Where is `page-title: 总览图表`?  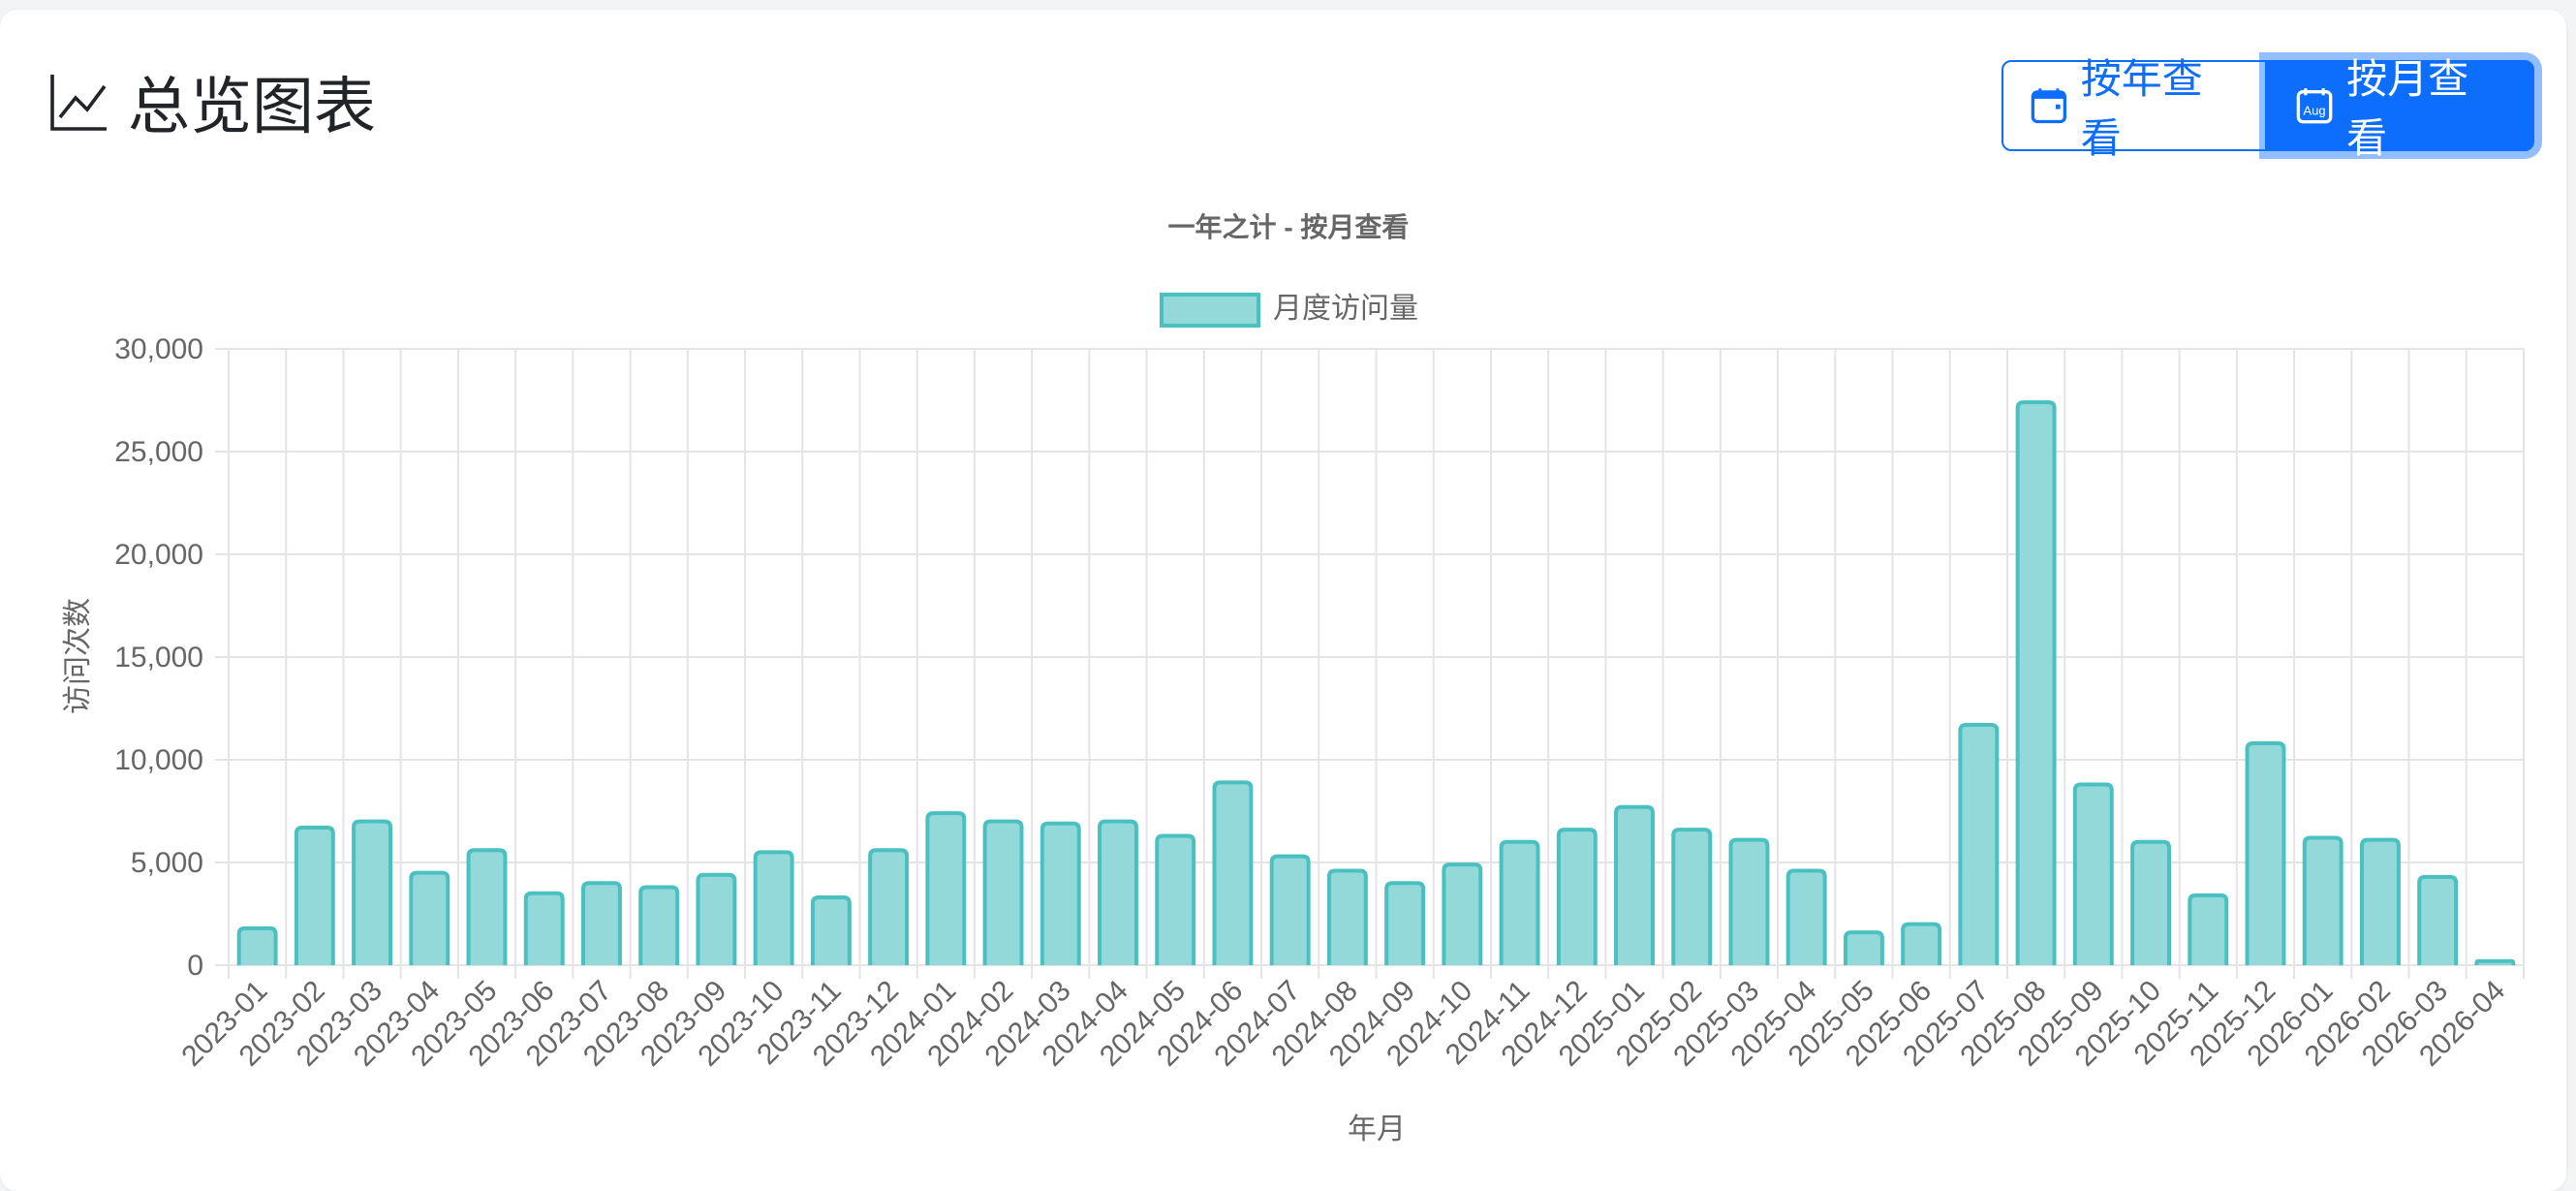 page-title: 总览图表 is located at coordinates (212, 101).